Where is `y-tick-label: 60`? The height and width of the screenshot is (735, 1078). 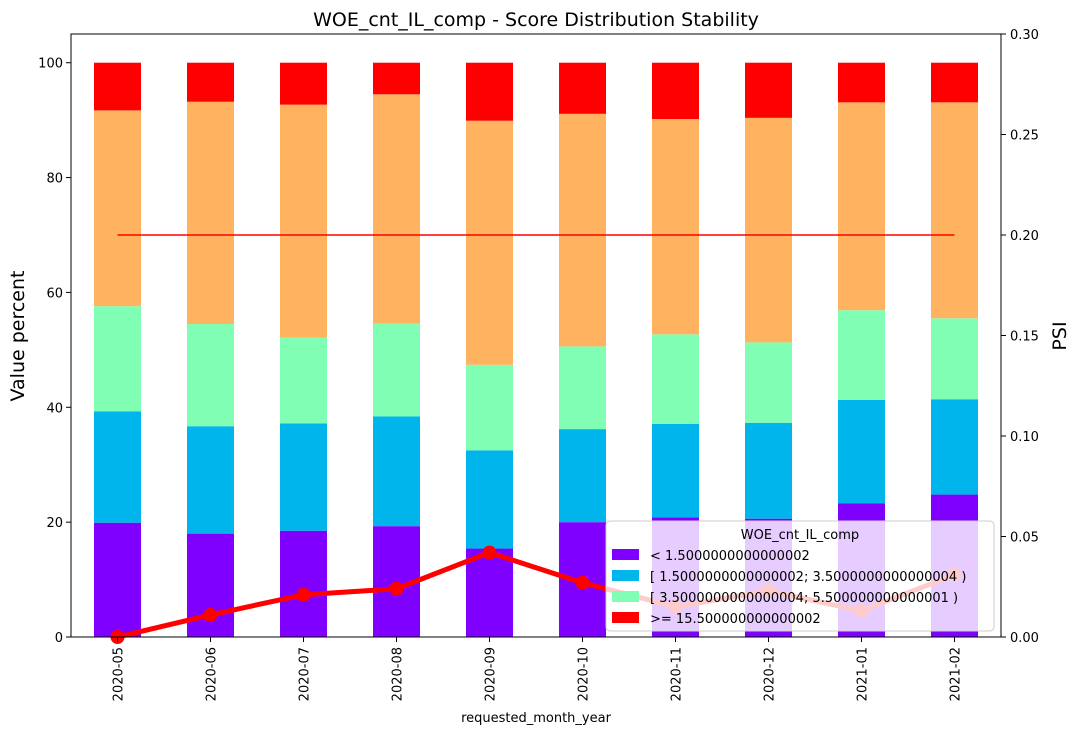 y-tick-label: 60 is located at coordinates (54, 293).